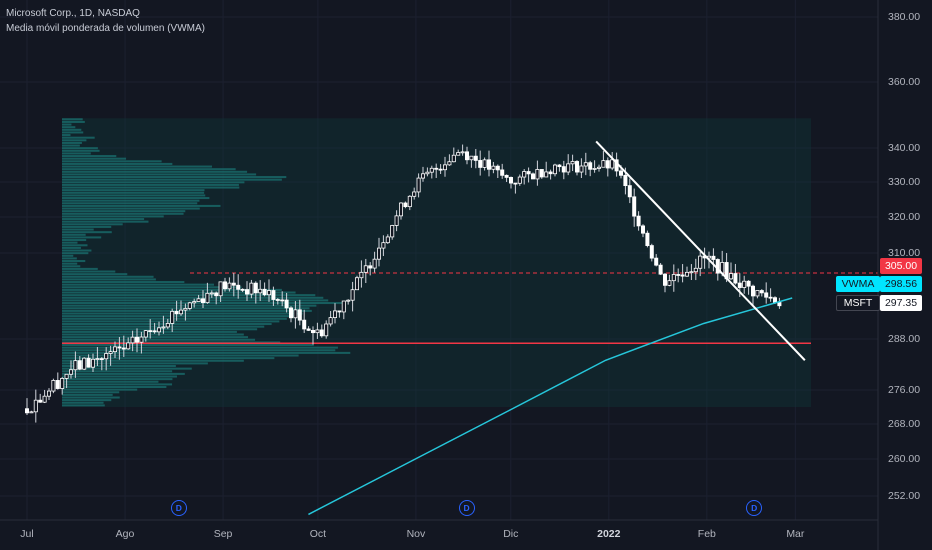  What do you see at coordinates (904, 17) in the screenshot?
I see `price-axis-label: 380.00` at bounding box center [904, 17].